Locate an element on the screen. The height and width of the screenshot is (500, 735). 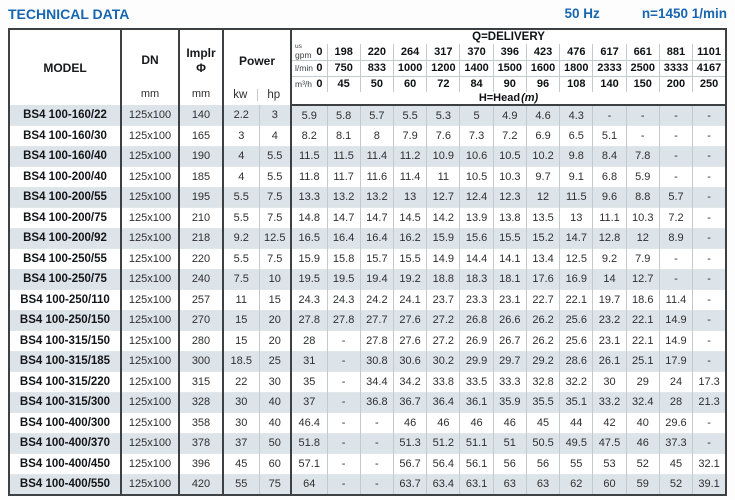
impeller-cell: 165 is located at coordinates (201, 135).